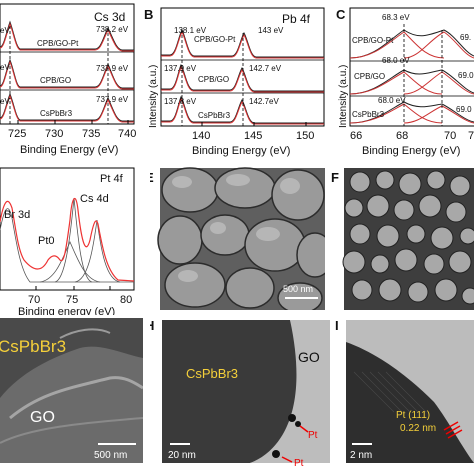 The height and width of the screenshot is (474, 474). Describe the element at coordinates (127, 134) in the screenshot. I see `panel-a-xtick-4: 740` at that location.